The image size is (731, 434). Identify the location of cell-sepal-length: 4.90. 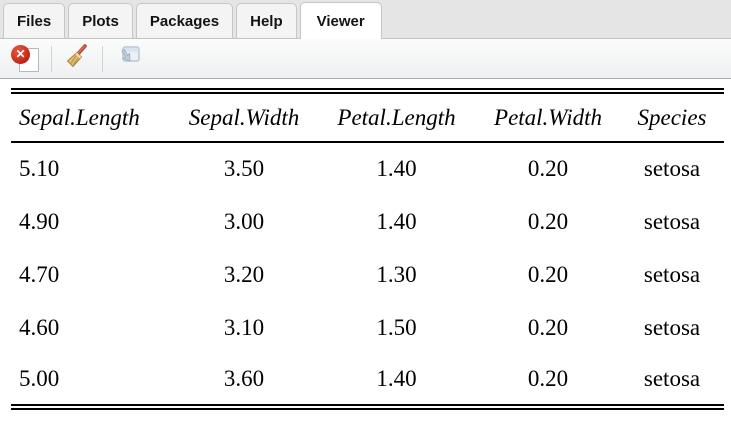
(39, 221).